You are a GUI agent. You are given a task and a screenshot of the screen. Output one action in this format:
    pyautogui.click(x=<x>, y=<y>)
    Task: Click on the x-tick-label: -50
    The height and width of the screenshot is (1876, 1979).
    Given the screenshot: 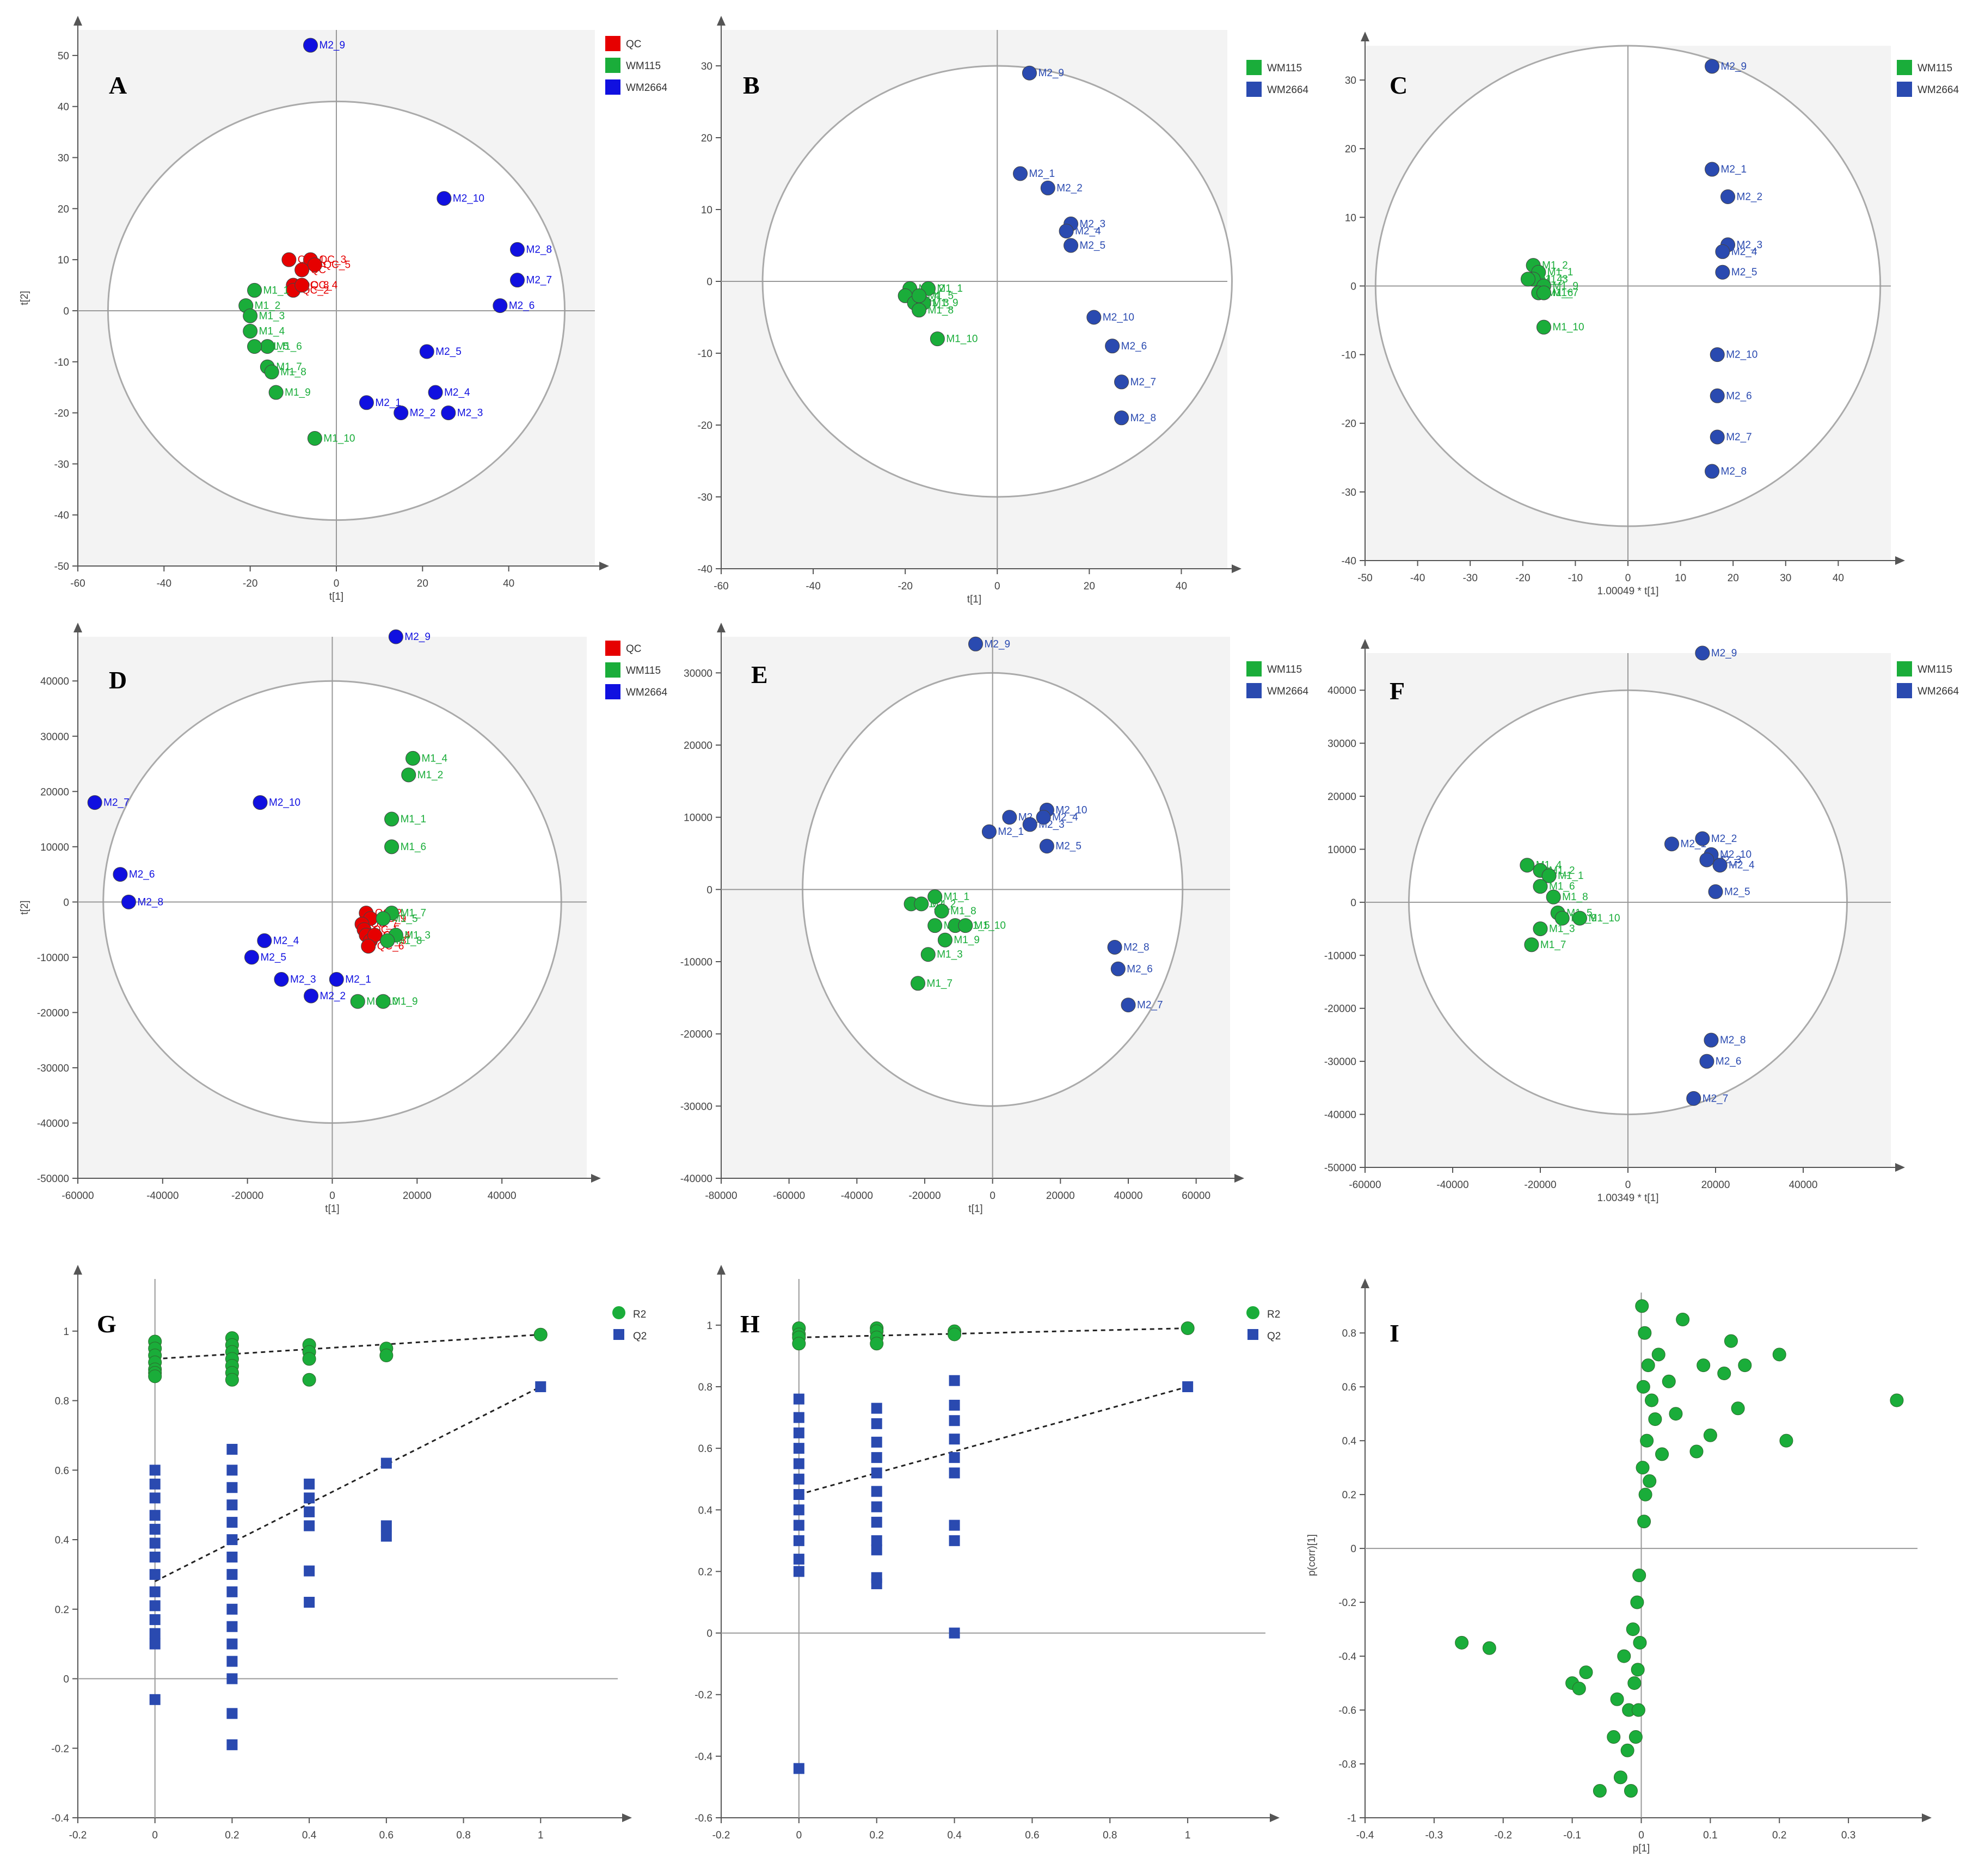 What is the action you would take?
    pyautogui.click(x=1364, y=579)
    